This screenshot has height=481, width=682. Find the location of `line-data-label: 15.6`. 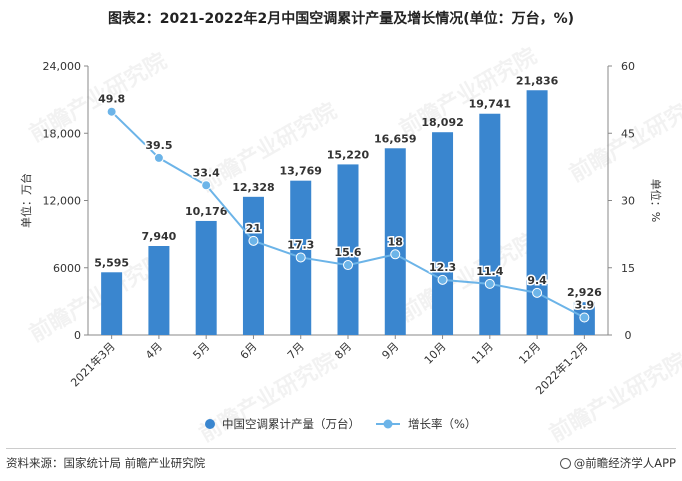

line-data-label: 15.6 is located at coordinates (347, 252).